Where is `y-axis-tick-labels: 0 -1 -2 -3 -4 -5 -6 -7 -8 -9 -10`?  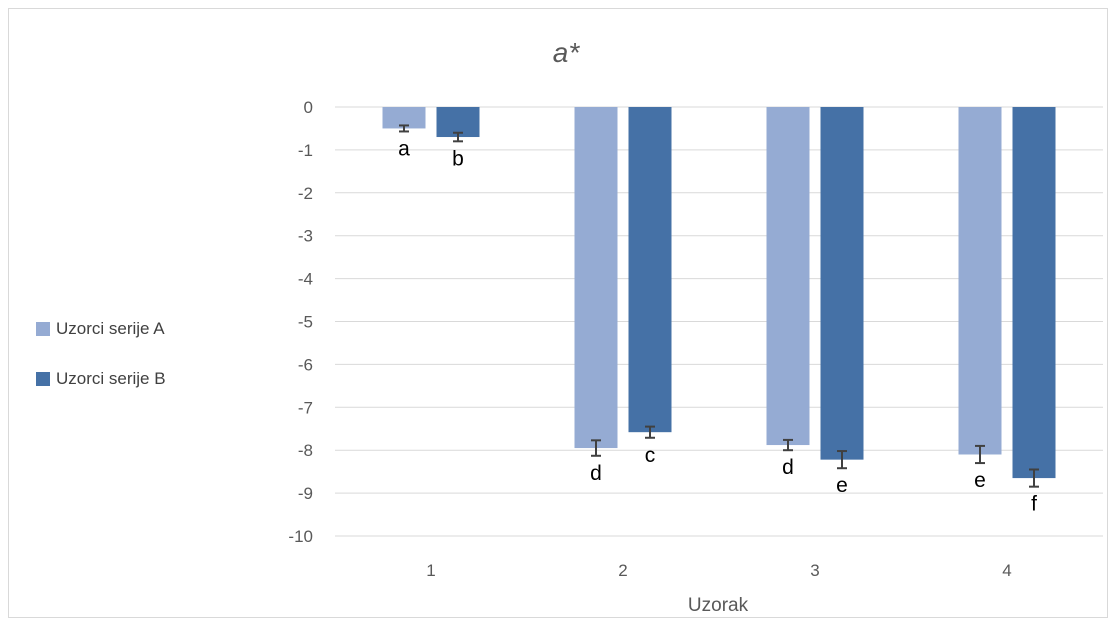
y-axis-tick-labels: 0 -1 -2 -3 -4 -5 -6 -7 -8 -9 -10 is located at coordinates (300, 322).